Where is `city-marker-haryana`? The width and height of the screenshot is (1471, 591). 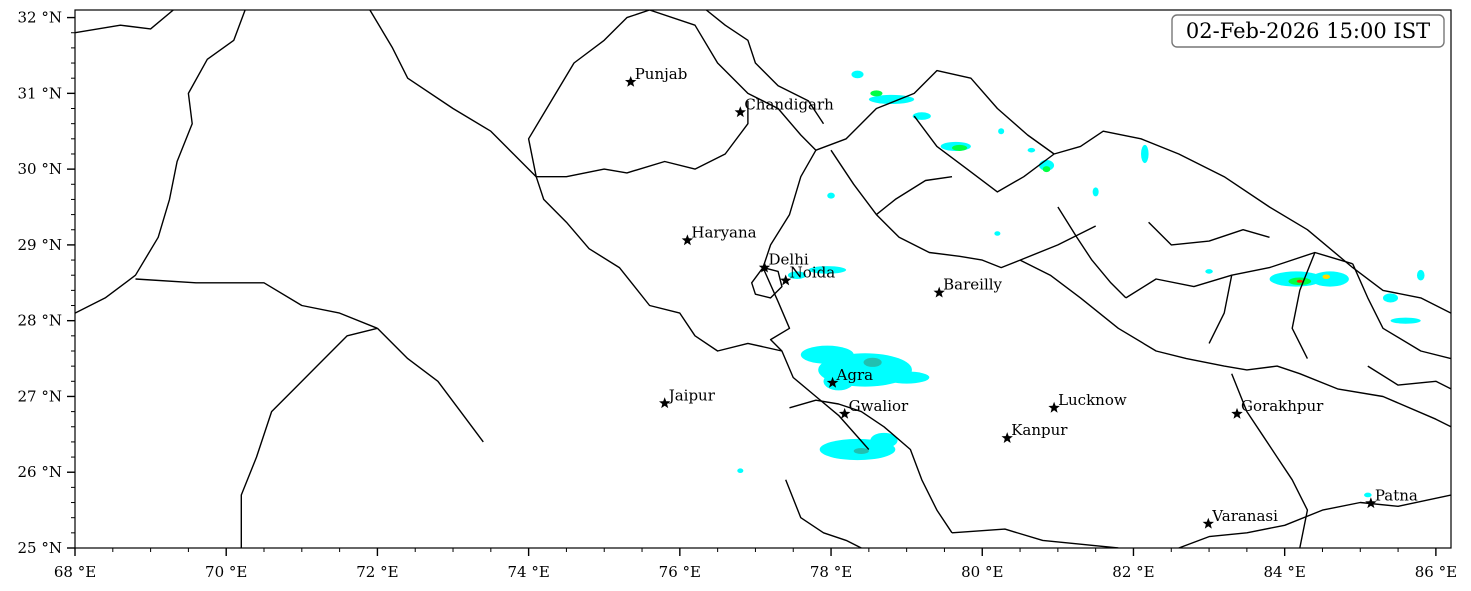
city-marker-haryana is located at coordinates (687, 240).